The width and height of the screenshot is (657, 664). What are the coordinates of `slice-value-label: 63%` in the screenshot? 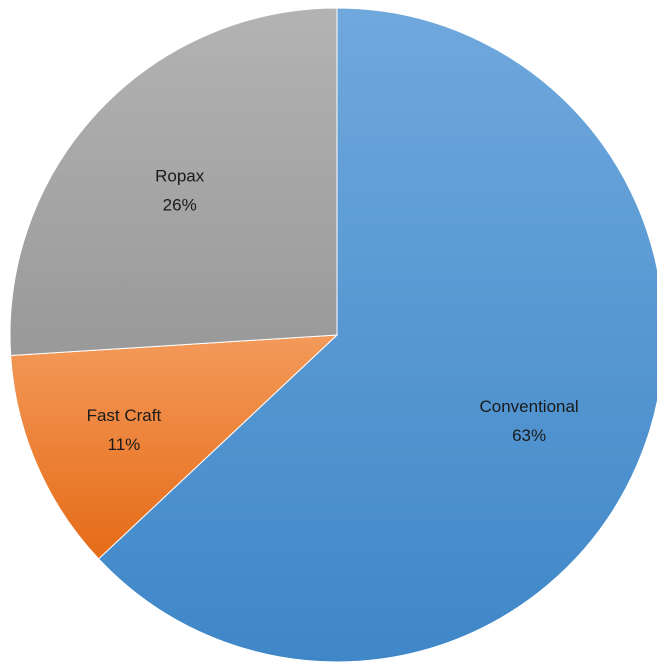 It's located at (529, 435).